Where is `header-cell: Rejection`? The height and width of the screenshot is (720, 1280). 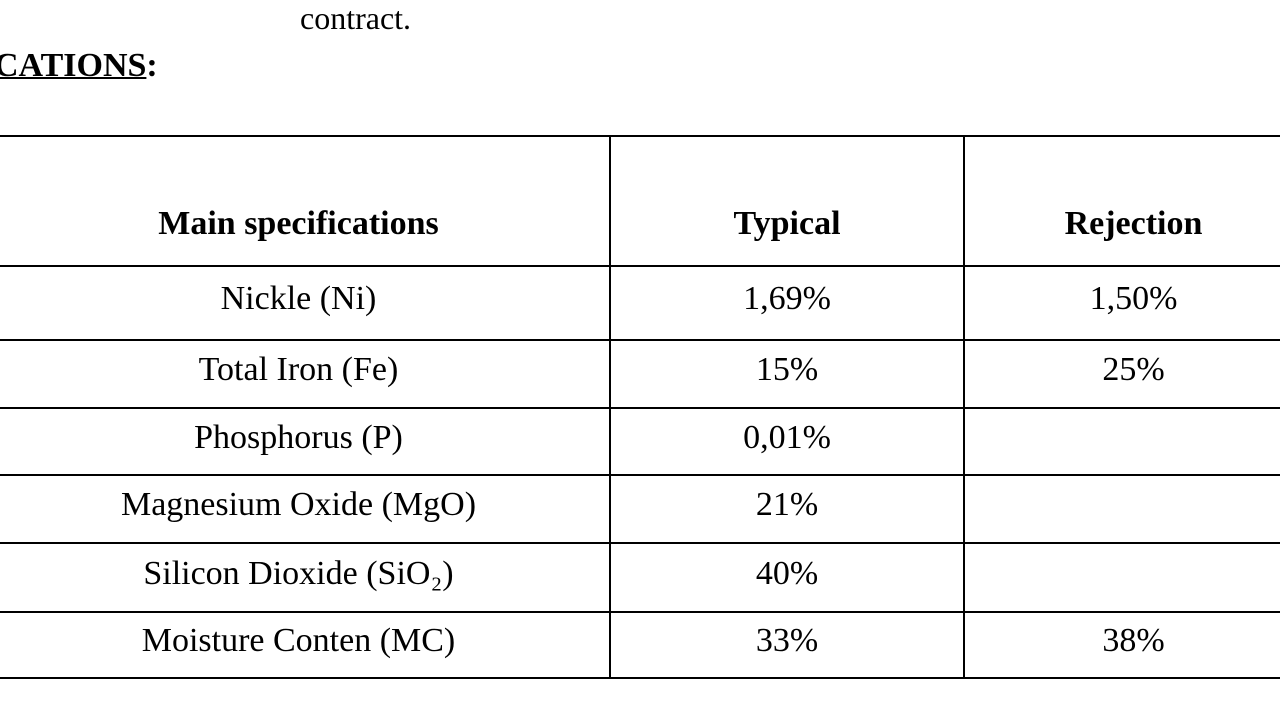
header-cell: Rejection is located at coordinates (1121, 201).